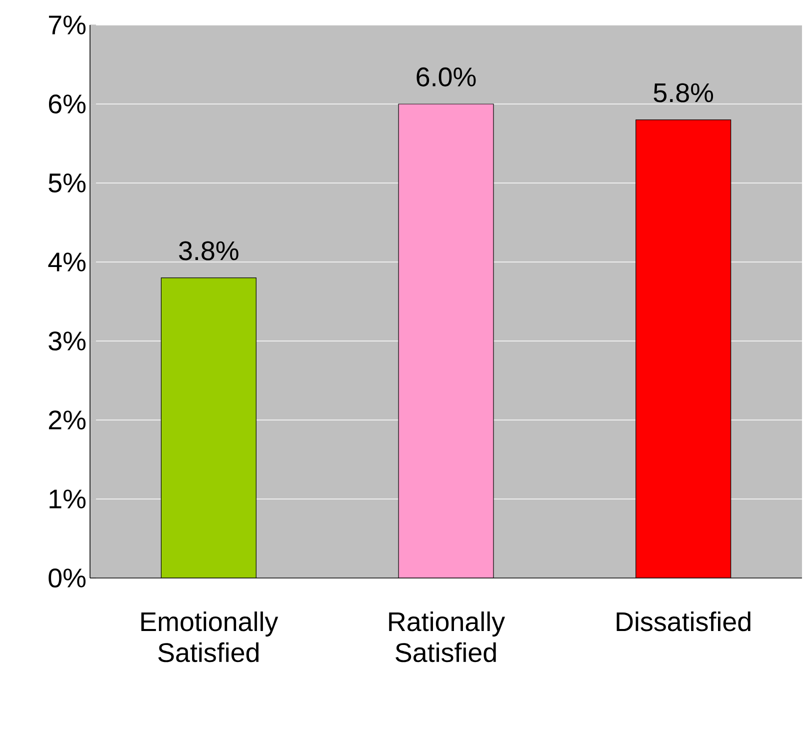 The width and height of the screenshot is (803, 752). I want to click on data-label: 6.0%, so click(446, 76).